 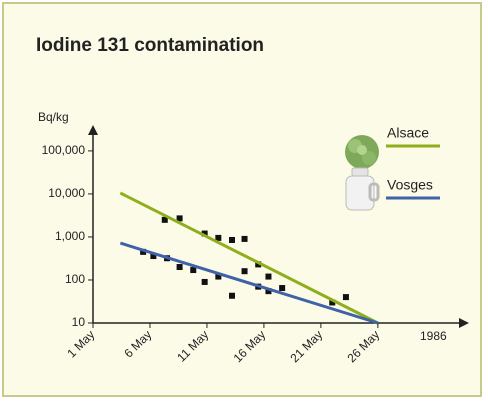 I want to click on lettuce-icon, so click(x=362, y=152).